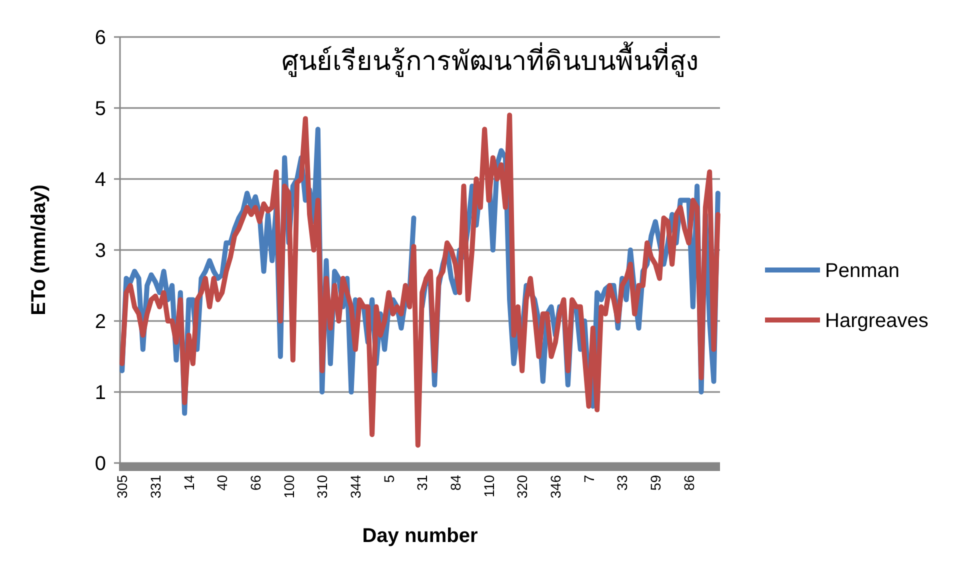 The image size is (963, 579). What do you see at coordinates (490, 59) in the screenshot?
I see `chart-title: ศูนย์เรียนรู้การพัฒนาที่ดินบนพื้นที่สูง` at bounding box center [490, 59].